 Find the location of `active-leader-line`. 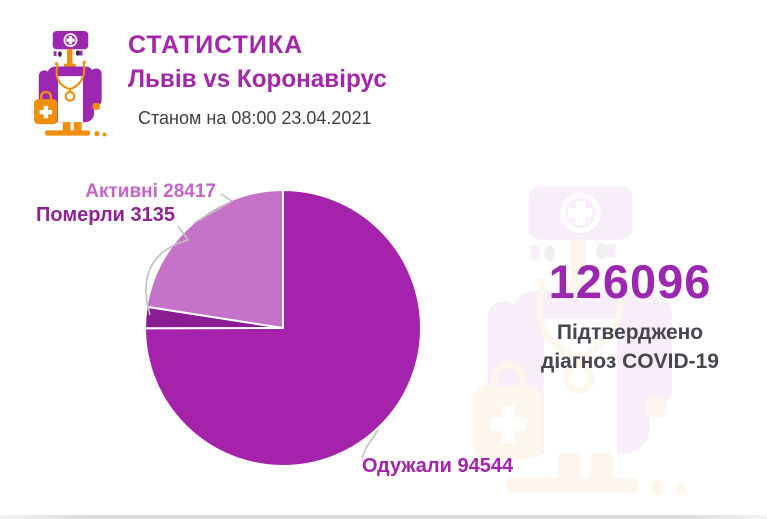

active-leader-line is located at coordinates (213, 208).